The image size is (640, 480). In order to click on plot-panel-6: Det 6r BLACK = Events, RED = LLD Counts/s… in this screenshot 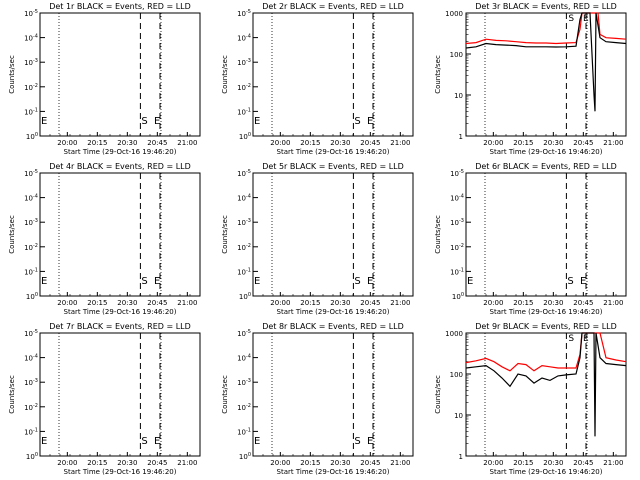, I will do `click(530, 239)`.